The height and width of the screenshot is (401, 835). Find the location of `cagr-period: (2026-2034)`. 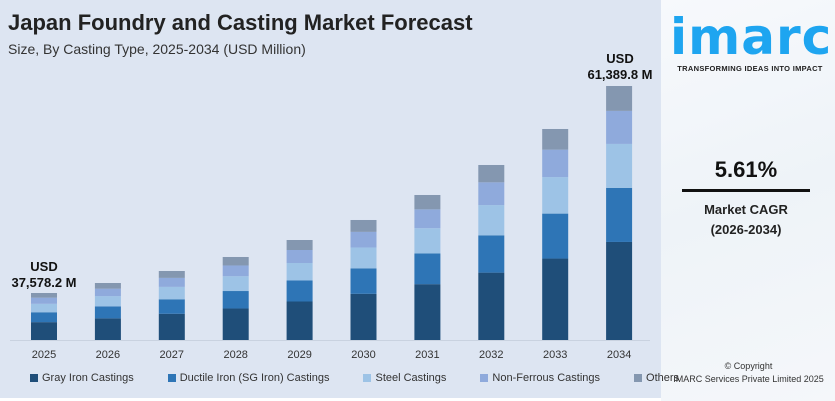

cagr-period: (2026-2034) is located at coordinates (746, 229).